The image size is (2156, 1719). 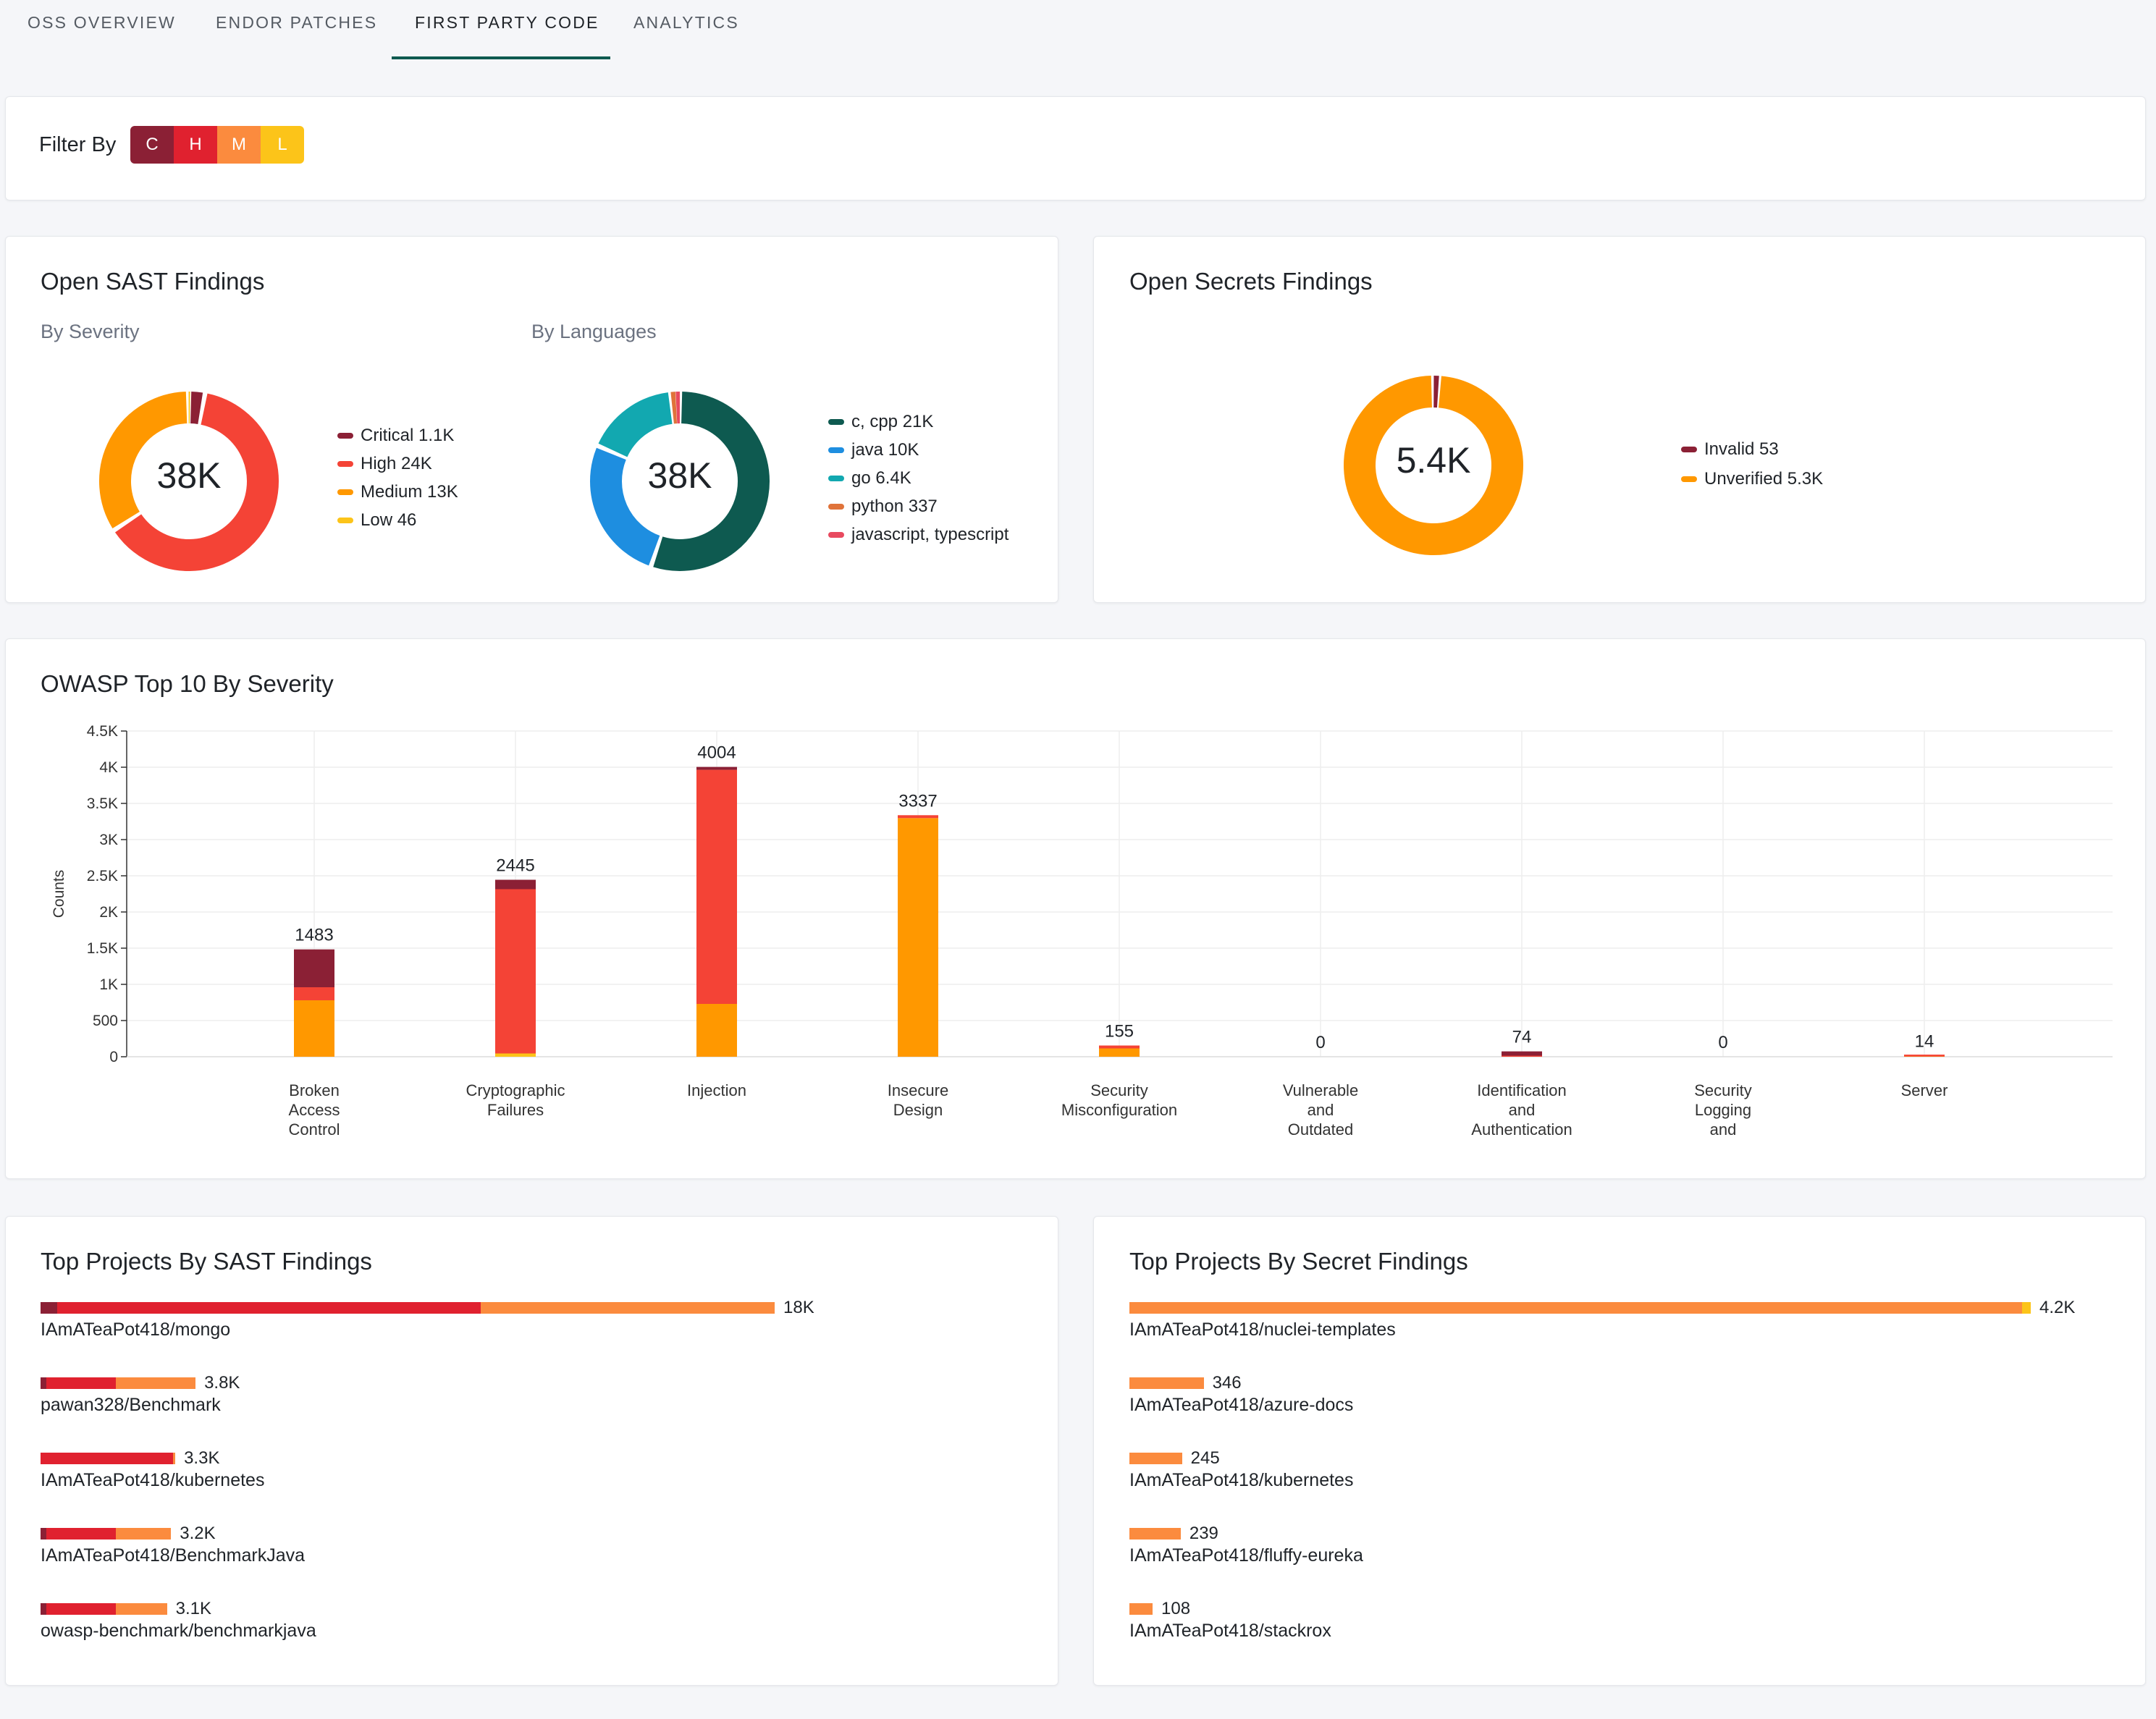 I want to click on severity-legend-item: Critical 1.1K, so click(x=395, y=436).